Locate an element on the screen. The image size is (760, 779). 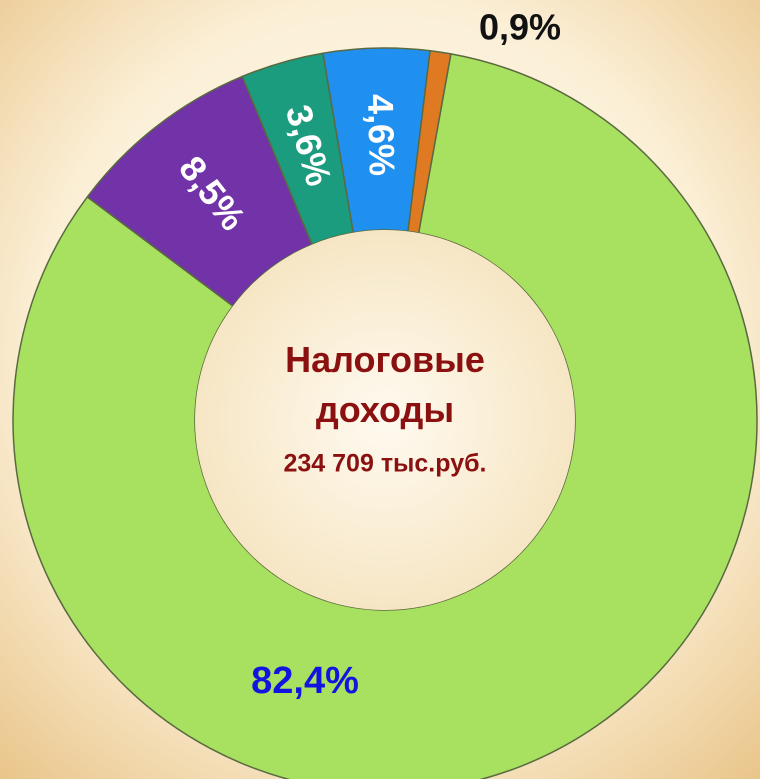
data-label: 82,4% is located at coordinates (305, 681).